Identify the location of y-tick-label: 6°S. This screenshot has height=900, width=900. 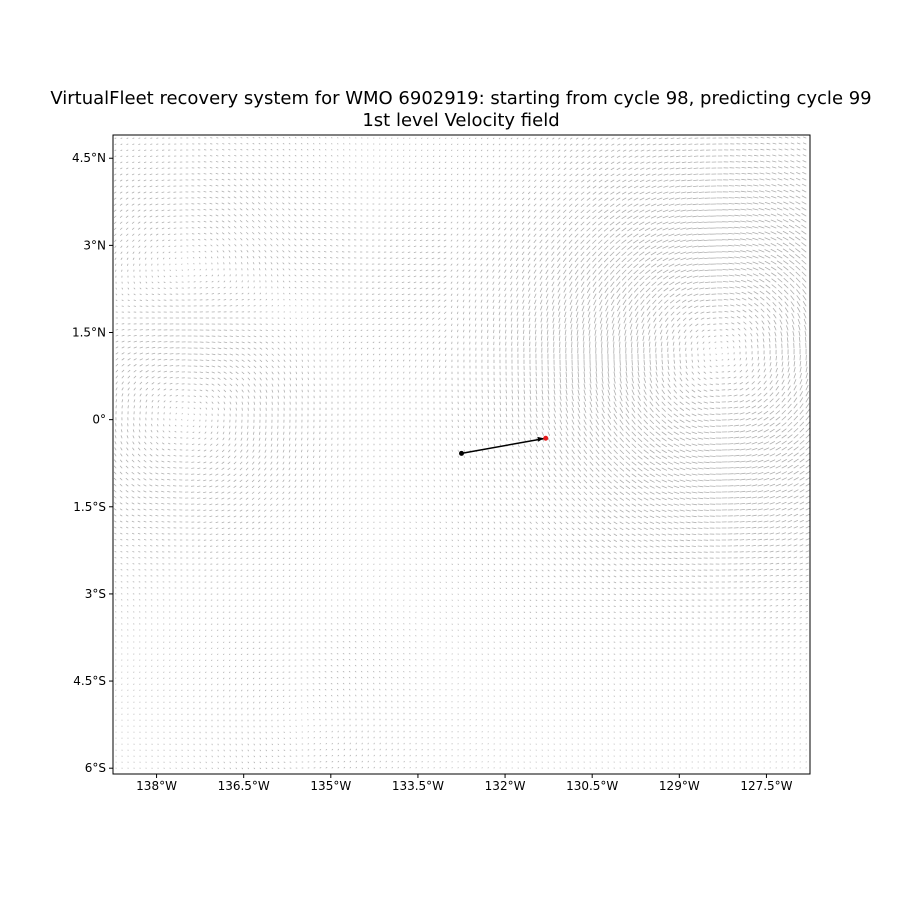
(95, 768).